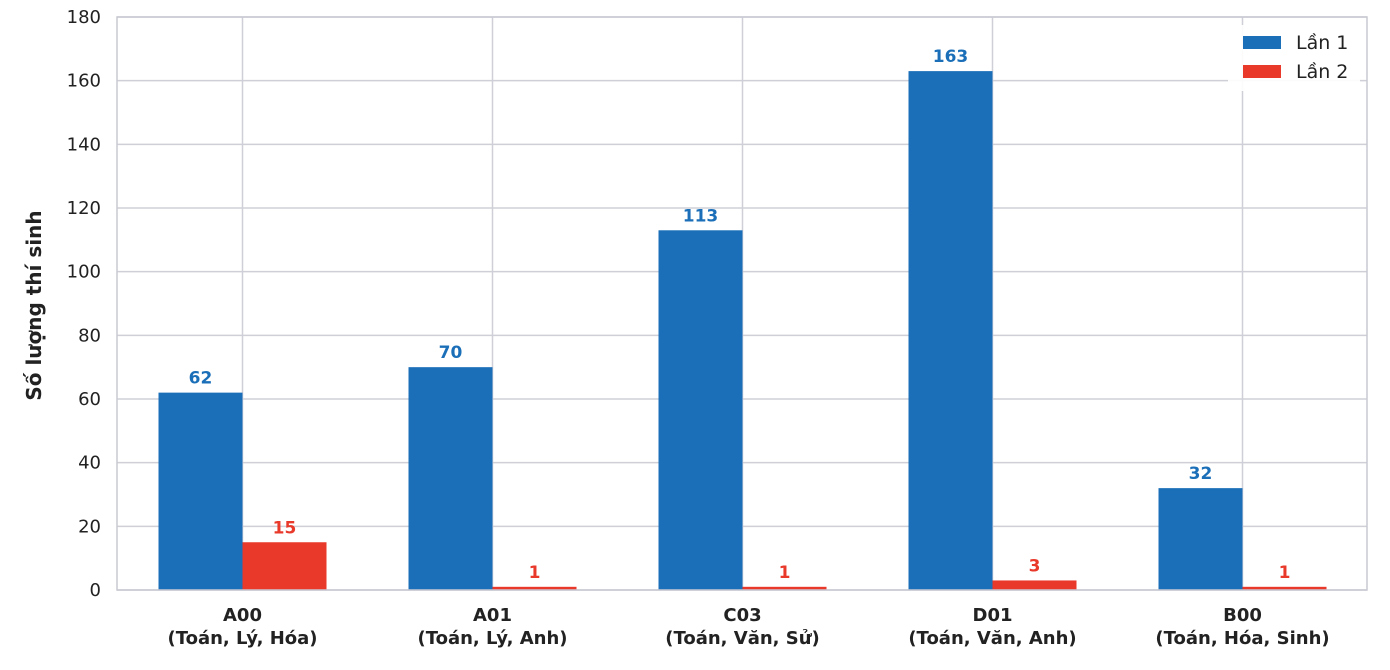  Describe the element at coordinates (84, 304) in the screenshot. I see `y-axis-ticks: 0 20 40 60 80 100 120 140 160 180` at that location.